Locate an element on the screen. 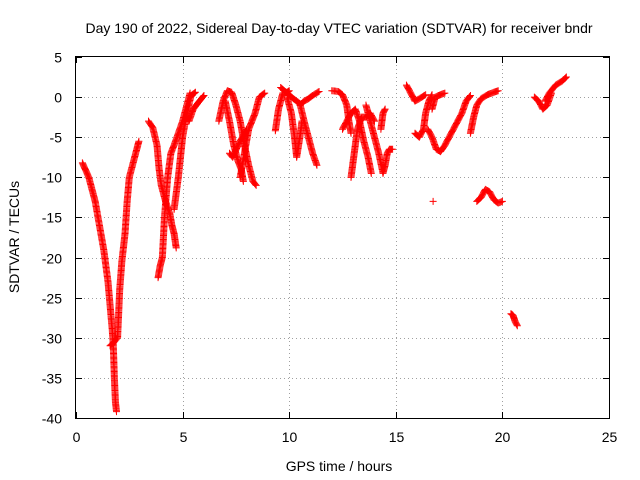 This screenshot has width=640, height=480. x-tick-label: 20 is located at coordinates (503, 437).